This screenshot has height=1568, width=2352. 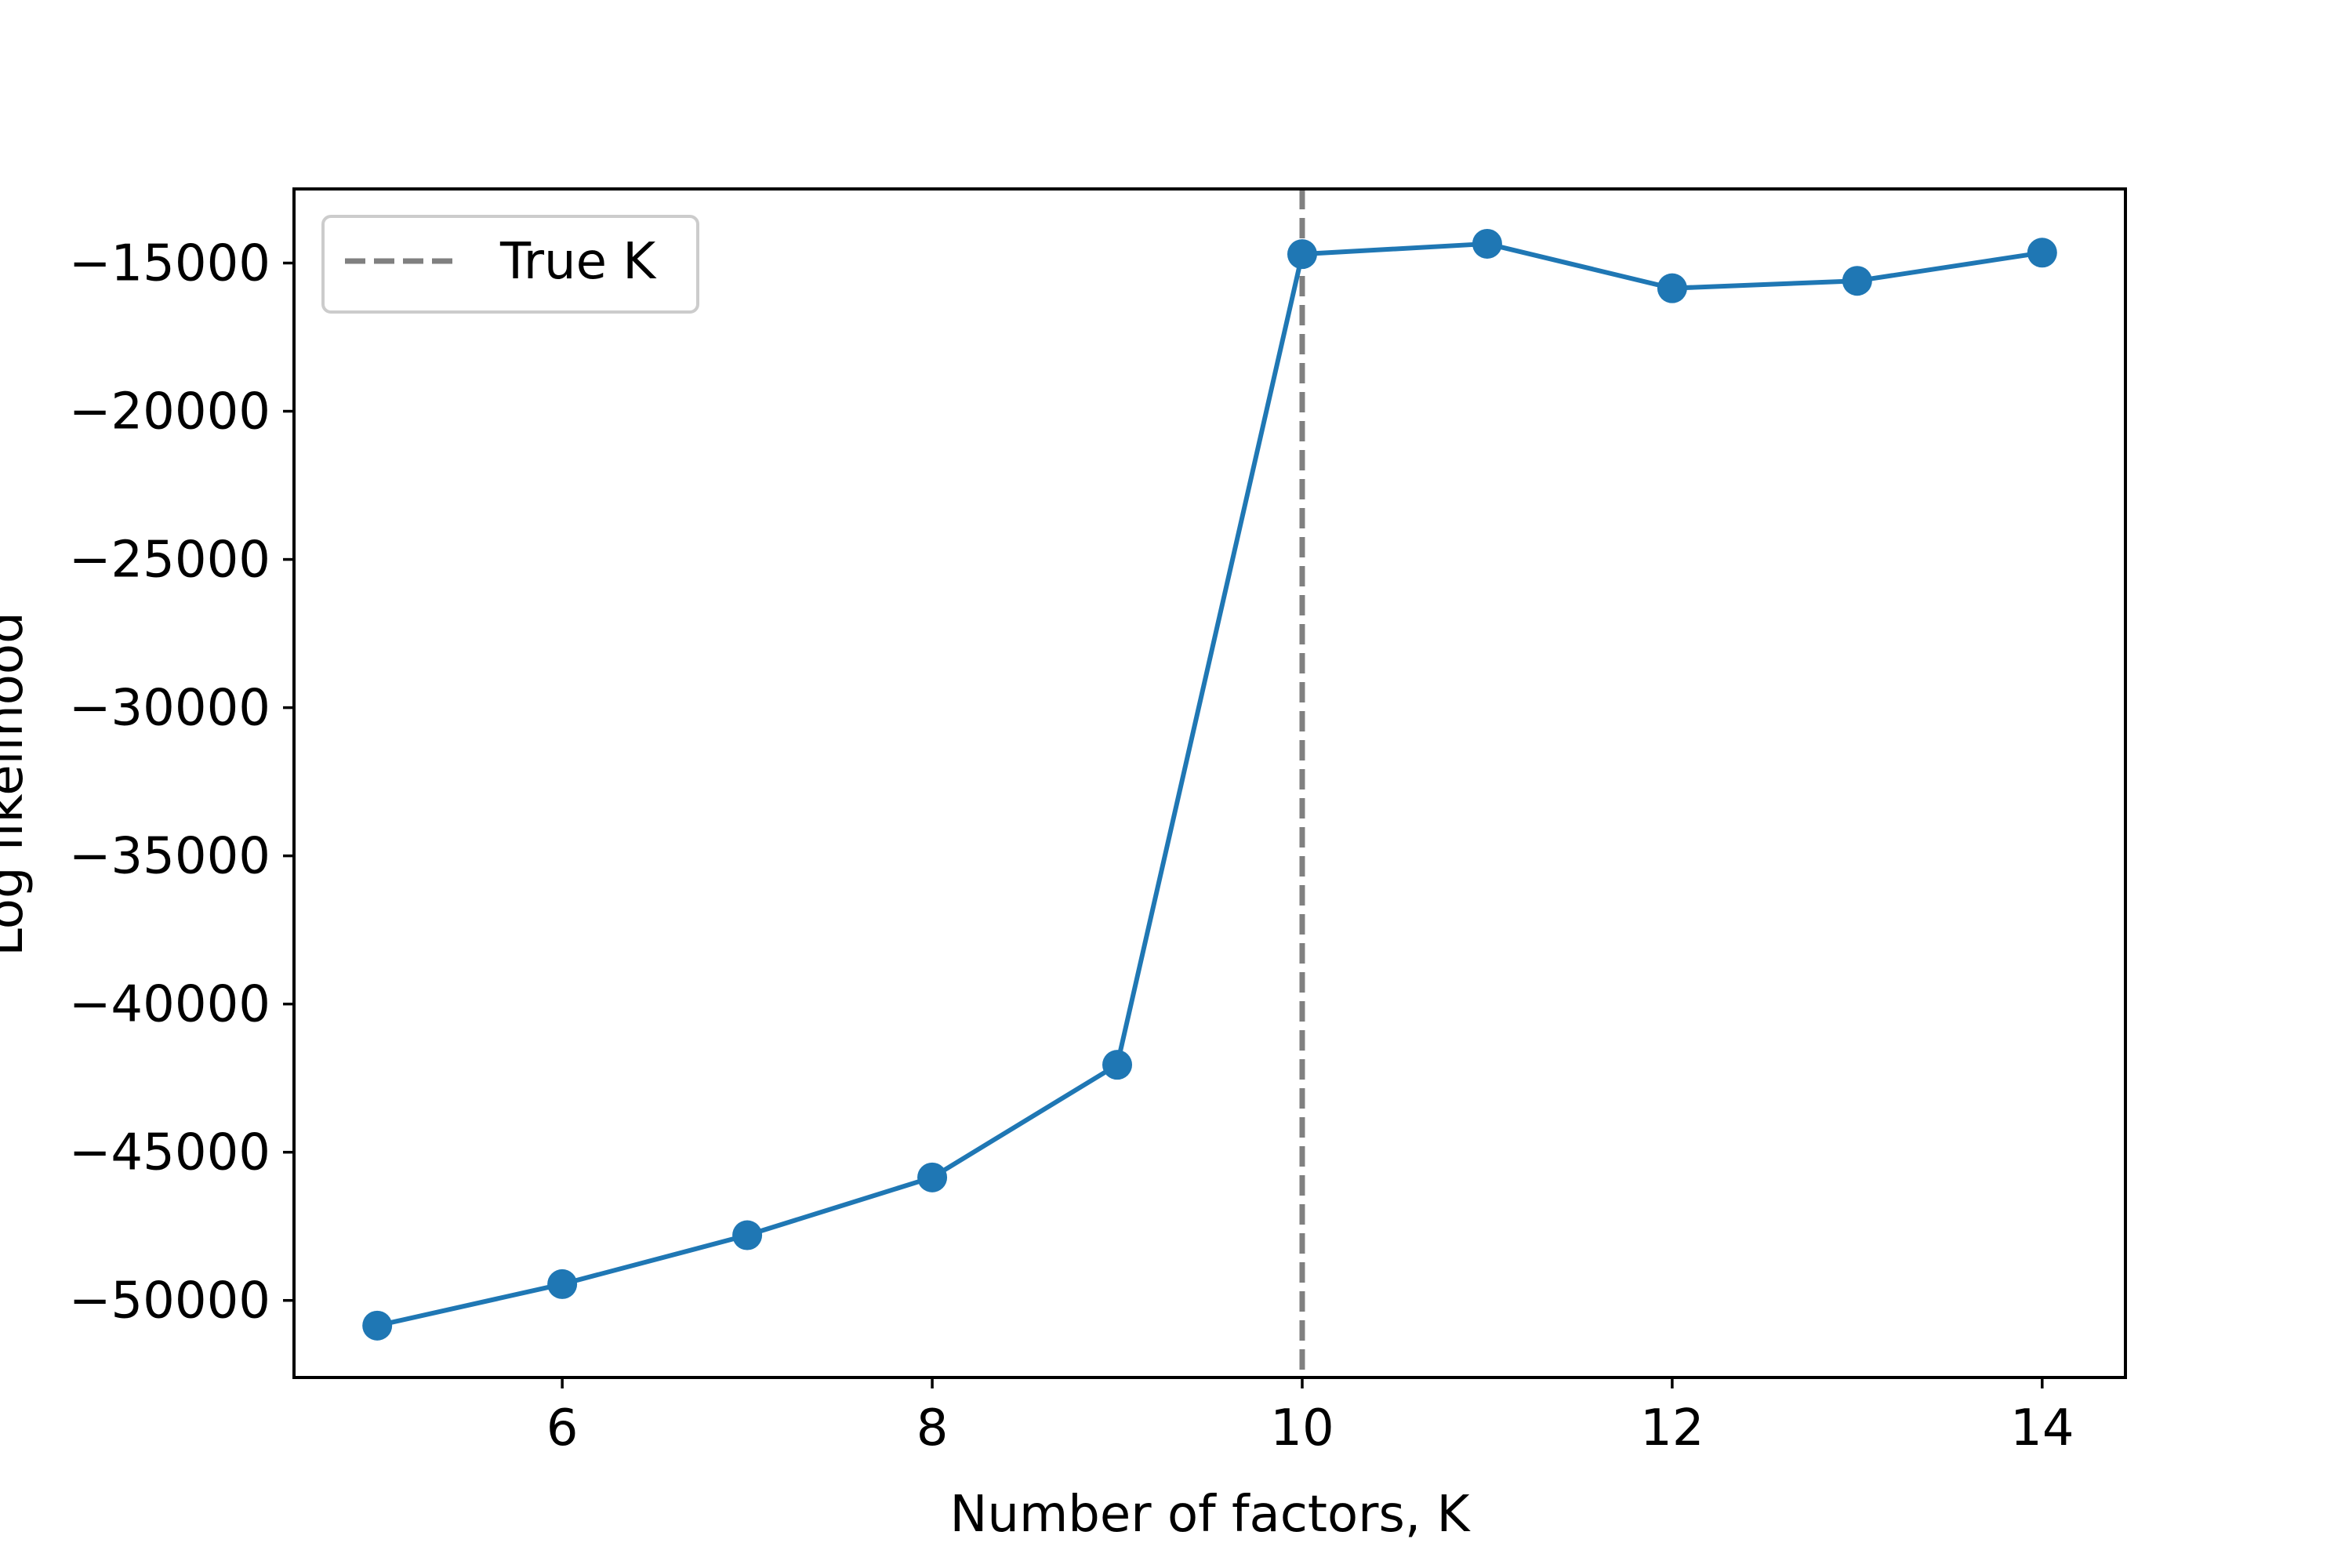 What do you see at coordinates (578, 262) in the screenshot?
I see `legend-label-true-k: True K` at bounding box center [578, 262].